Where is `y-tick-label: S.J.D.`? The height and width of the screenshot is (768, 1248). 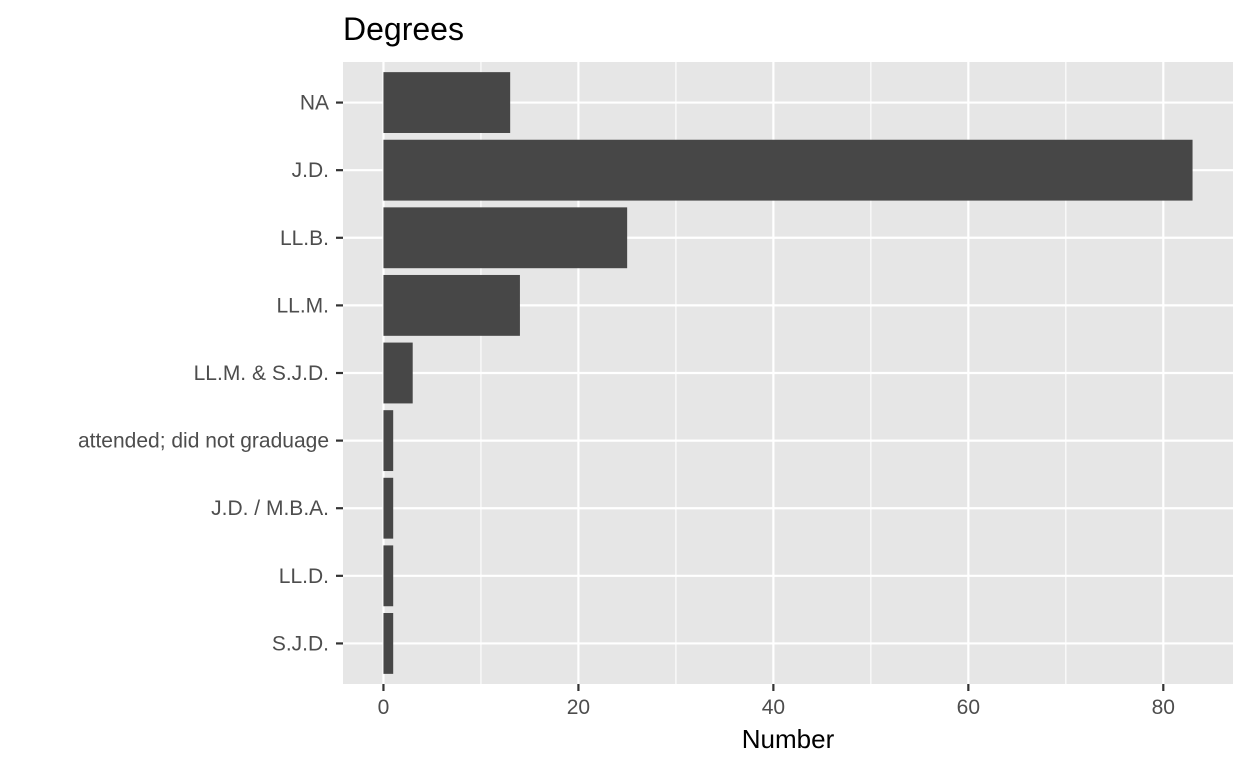
y-tick-label: S.J.D. is located at coordinates (300, 643).